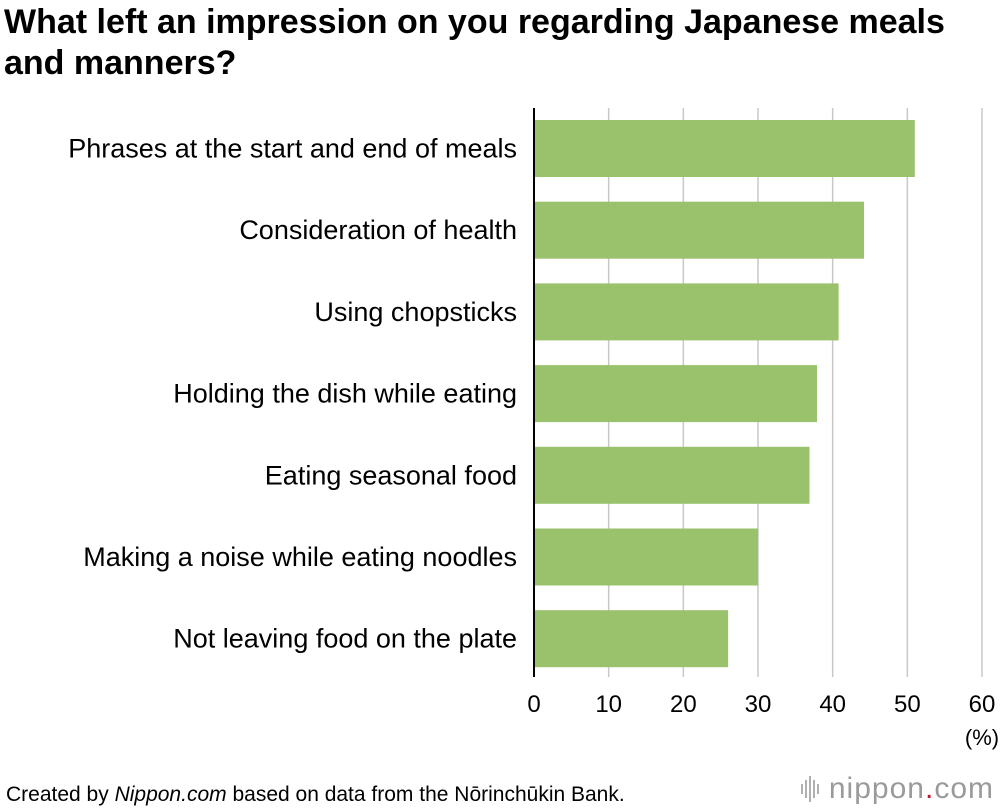  I want to click on x-tick-label: 30, so click(758, 704).